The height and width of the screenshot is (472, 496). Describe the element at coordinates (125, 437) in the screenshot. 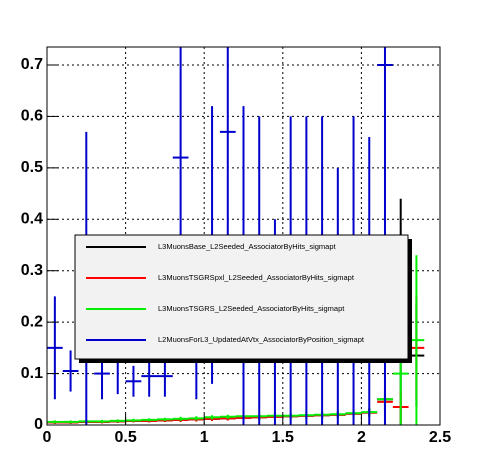

I see `x-tick-label: 0.5` at that location.